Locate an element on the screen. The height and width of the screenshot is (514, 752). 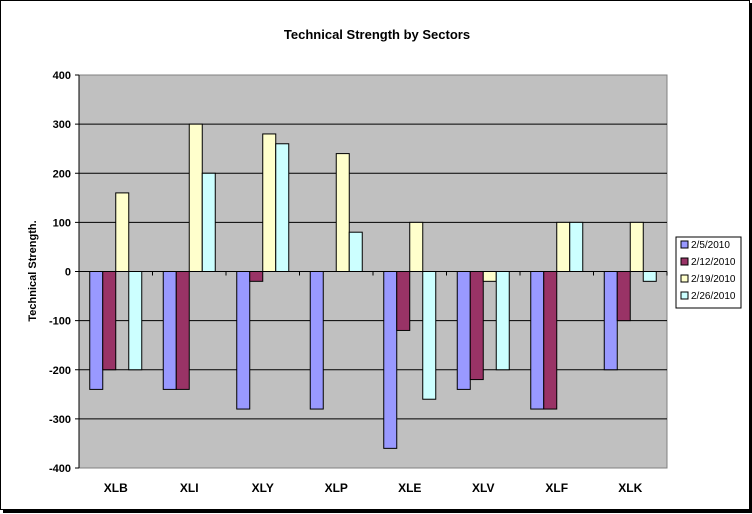
x-tick-label: XLV is located at coordinates (483, 488).